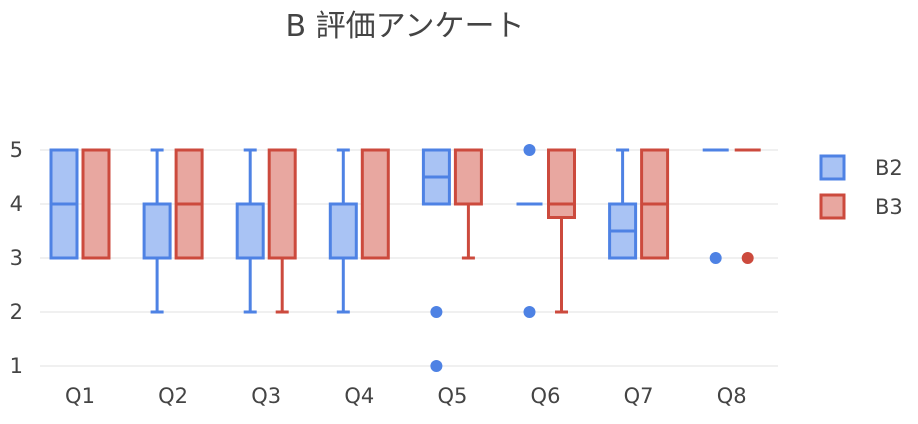 The image size is (918, 424). I want to click on x-tick-label: Q2, so click(173, 396).